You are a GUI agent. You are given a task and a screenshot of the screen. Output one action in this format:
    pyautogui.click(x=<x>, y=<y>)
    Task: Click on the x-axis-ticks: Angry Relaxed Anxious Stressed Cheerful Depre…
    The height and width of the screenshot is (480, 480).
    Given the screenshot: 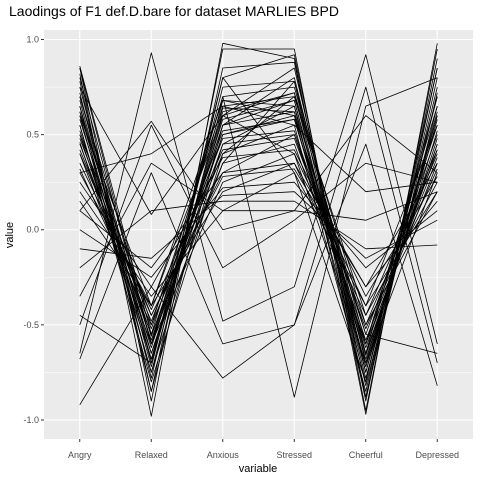 What is the action you would take?
    pyautogui.click(x=263, y=449)
    